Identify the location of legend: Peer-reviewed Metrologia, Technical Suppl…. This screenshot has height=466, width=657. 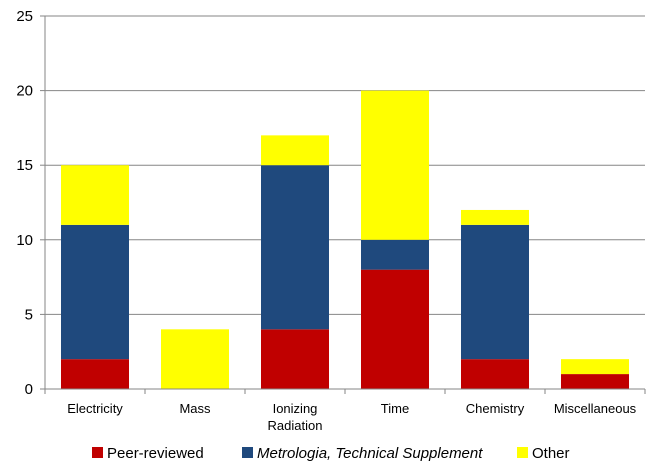
(331, 453).